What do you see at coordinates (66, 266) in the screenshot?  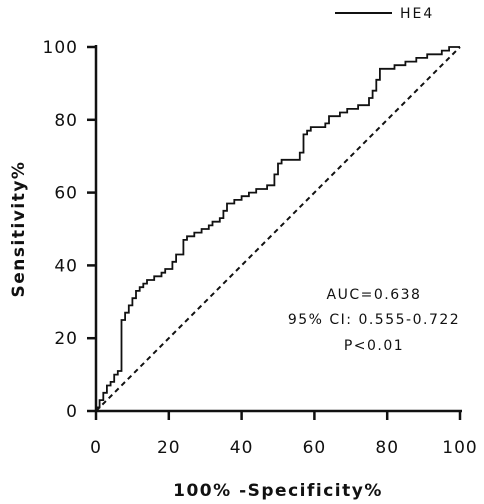 I see `y-tick-label-40: 40` at bounding box center [66, 266].